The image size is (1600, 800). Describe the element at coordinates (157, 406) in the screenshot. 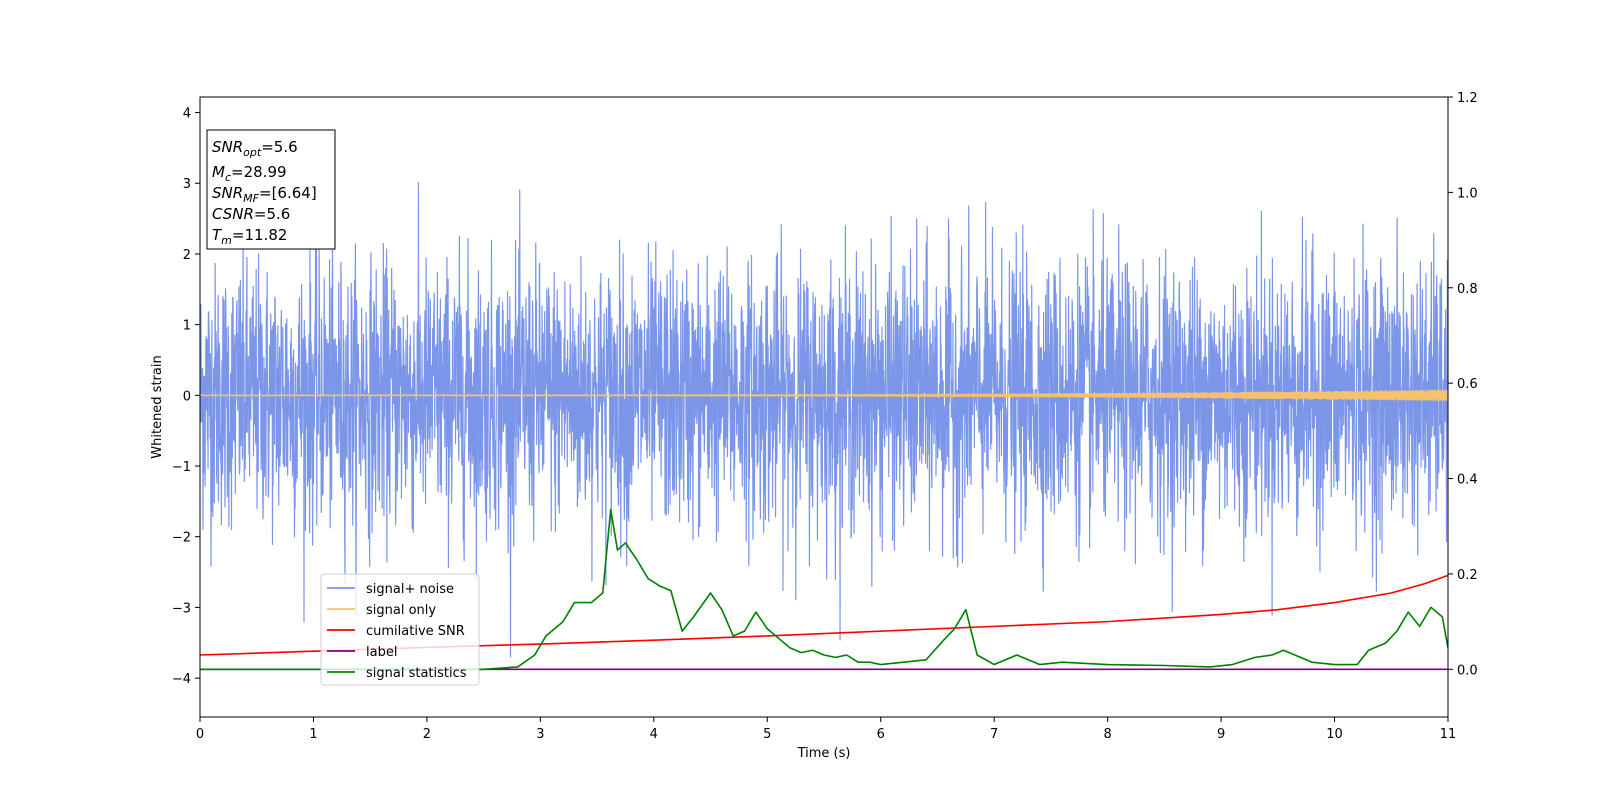

I see `y-axis-title: Whitened strain` at that location.